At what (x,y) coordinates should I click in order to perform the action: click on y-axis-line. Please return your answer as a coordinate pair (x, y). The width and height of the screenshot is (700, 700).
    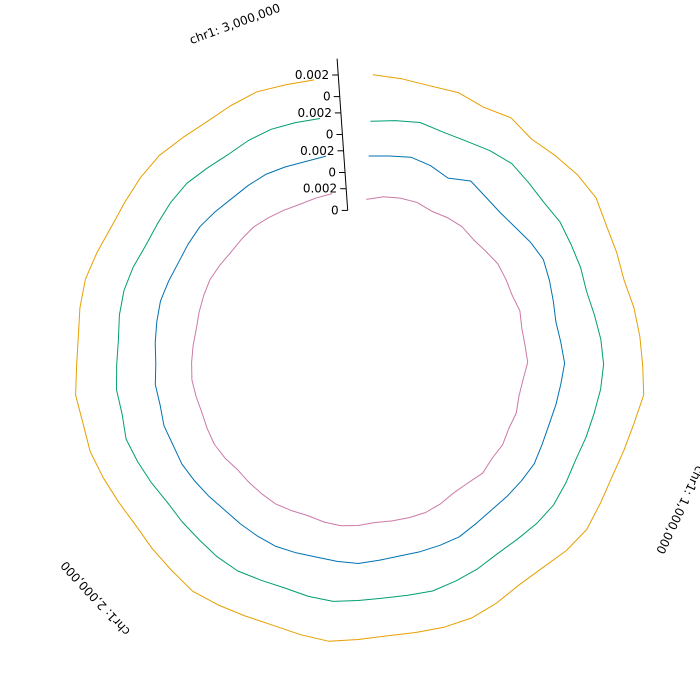
    Looking at the image, I should click on (342, 134).